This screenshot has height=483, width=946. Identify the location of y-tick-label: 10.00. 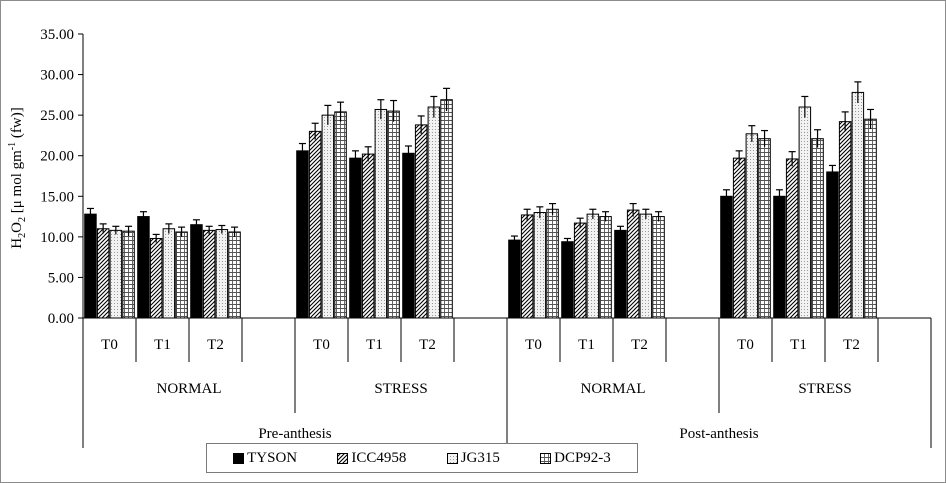
(57, 238).